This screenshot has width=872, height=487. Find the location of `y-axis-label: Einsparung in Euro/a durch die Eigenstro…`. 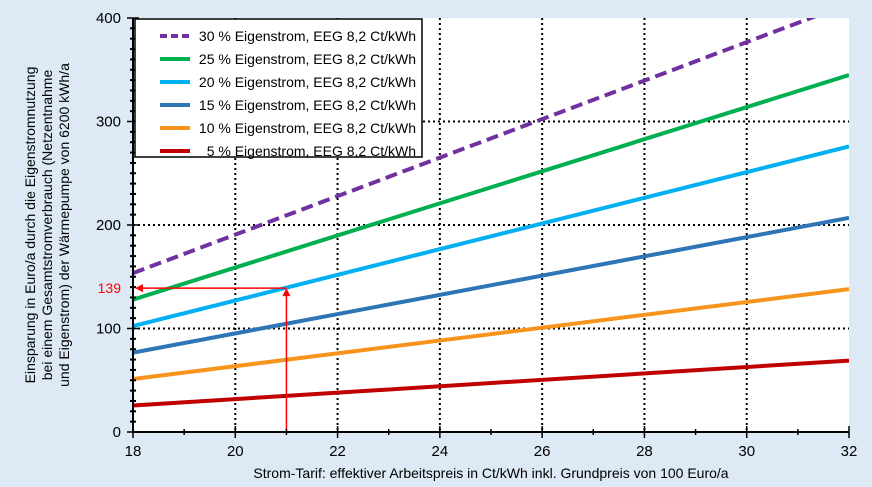

y-axis-label: Einsparung in Euro/a durch die Eigenstro… is located at coordinates (47, 225).